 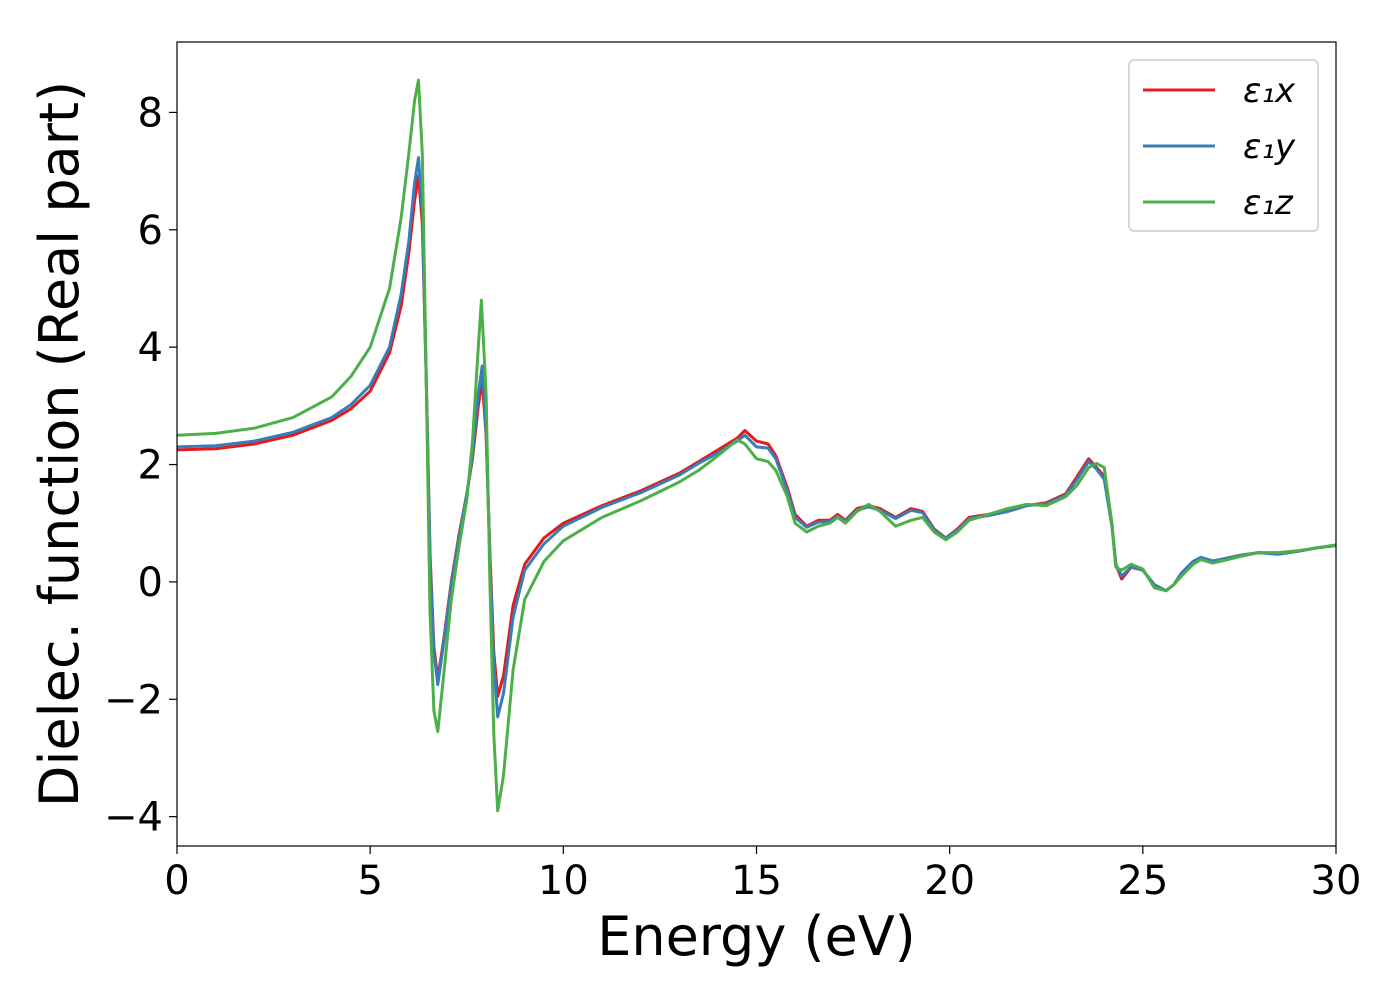 What do you see at coordinates (563, 881) in the screenshot?
I see `x-tick-label: 10` at bounding box center [563, 881].